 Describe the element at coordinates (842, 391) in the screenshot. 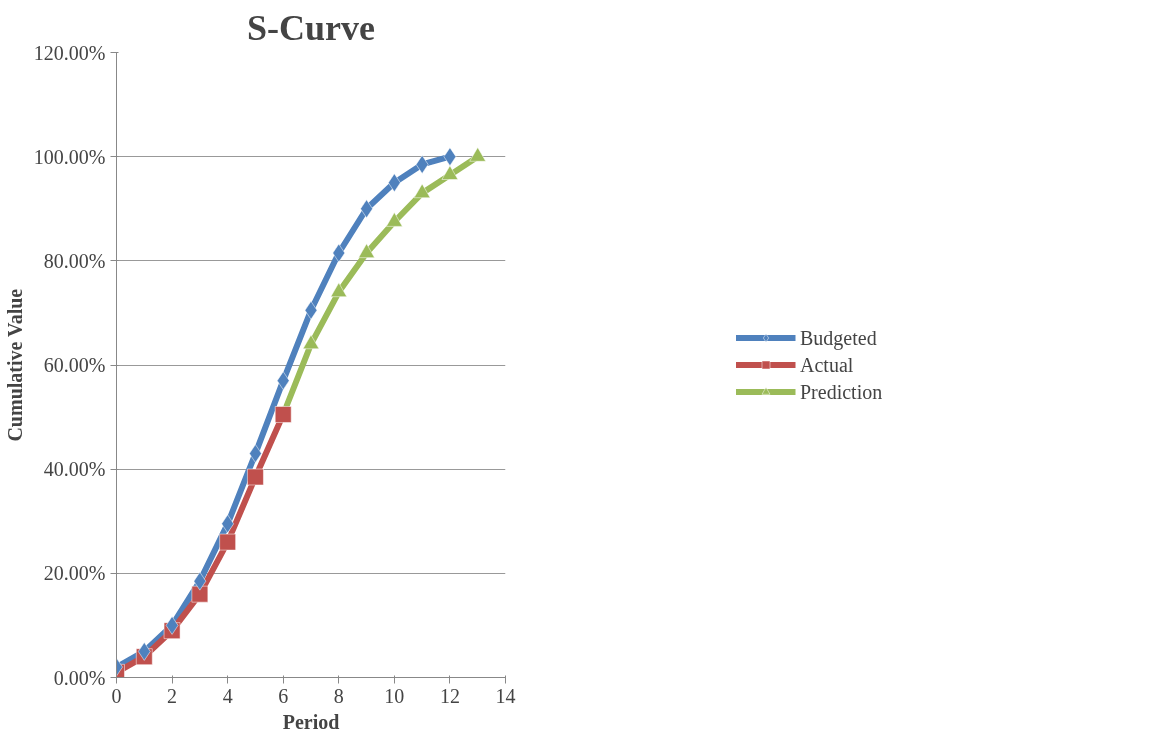

I see `legend-label: Prediction` at that location.